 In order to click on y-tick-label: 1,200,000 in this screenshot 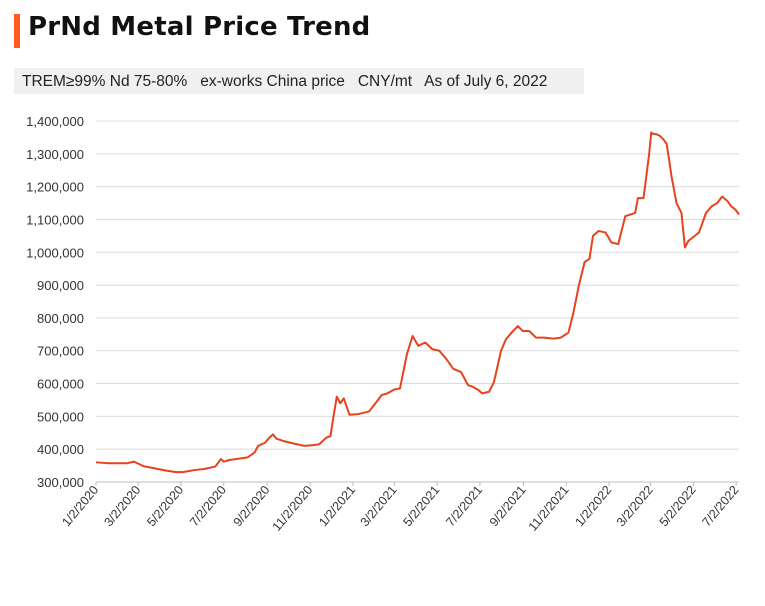, I will do `click(55, 187)`.